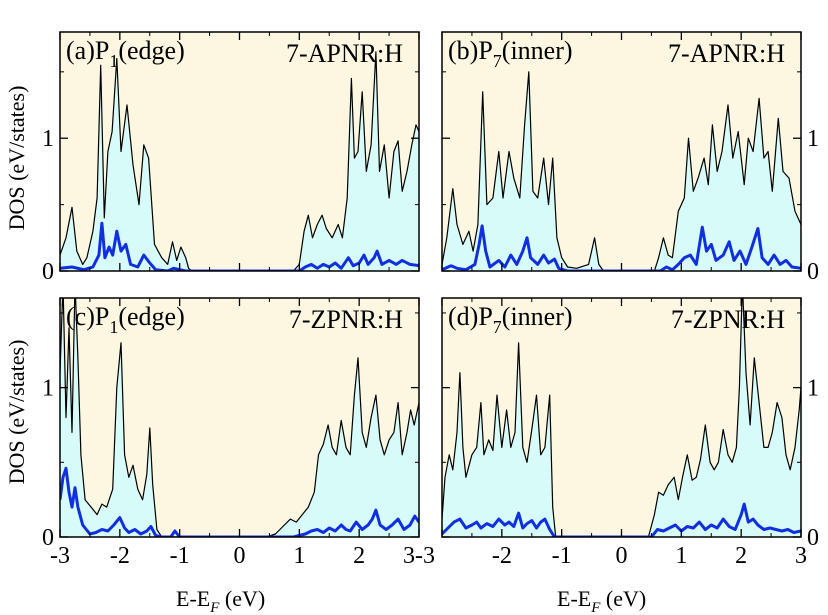 The image size is (828, 615). Describe the element at coordinates (80, 50) in the screenshot. I see `panel-tag: (a)` at that location.